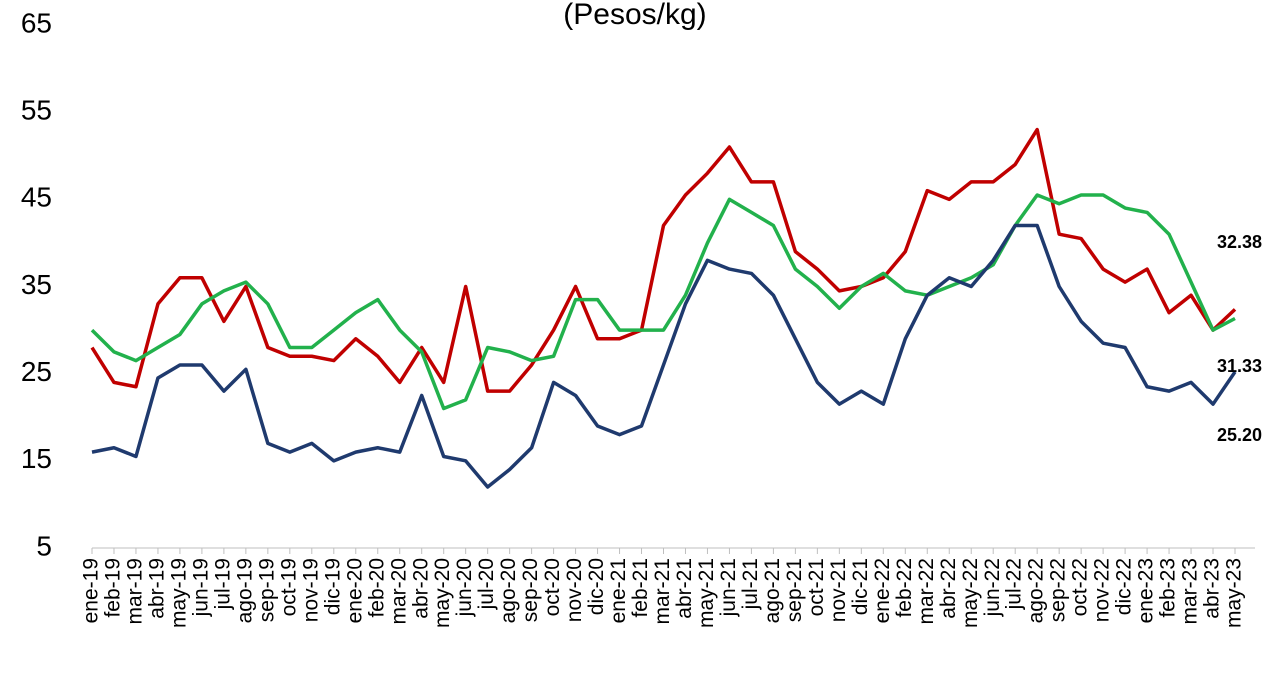  Describe the element at coordinates (36, 197) in the screenshot. I see `y-tick-label: 45` at that location.